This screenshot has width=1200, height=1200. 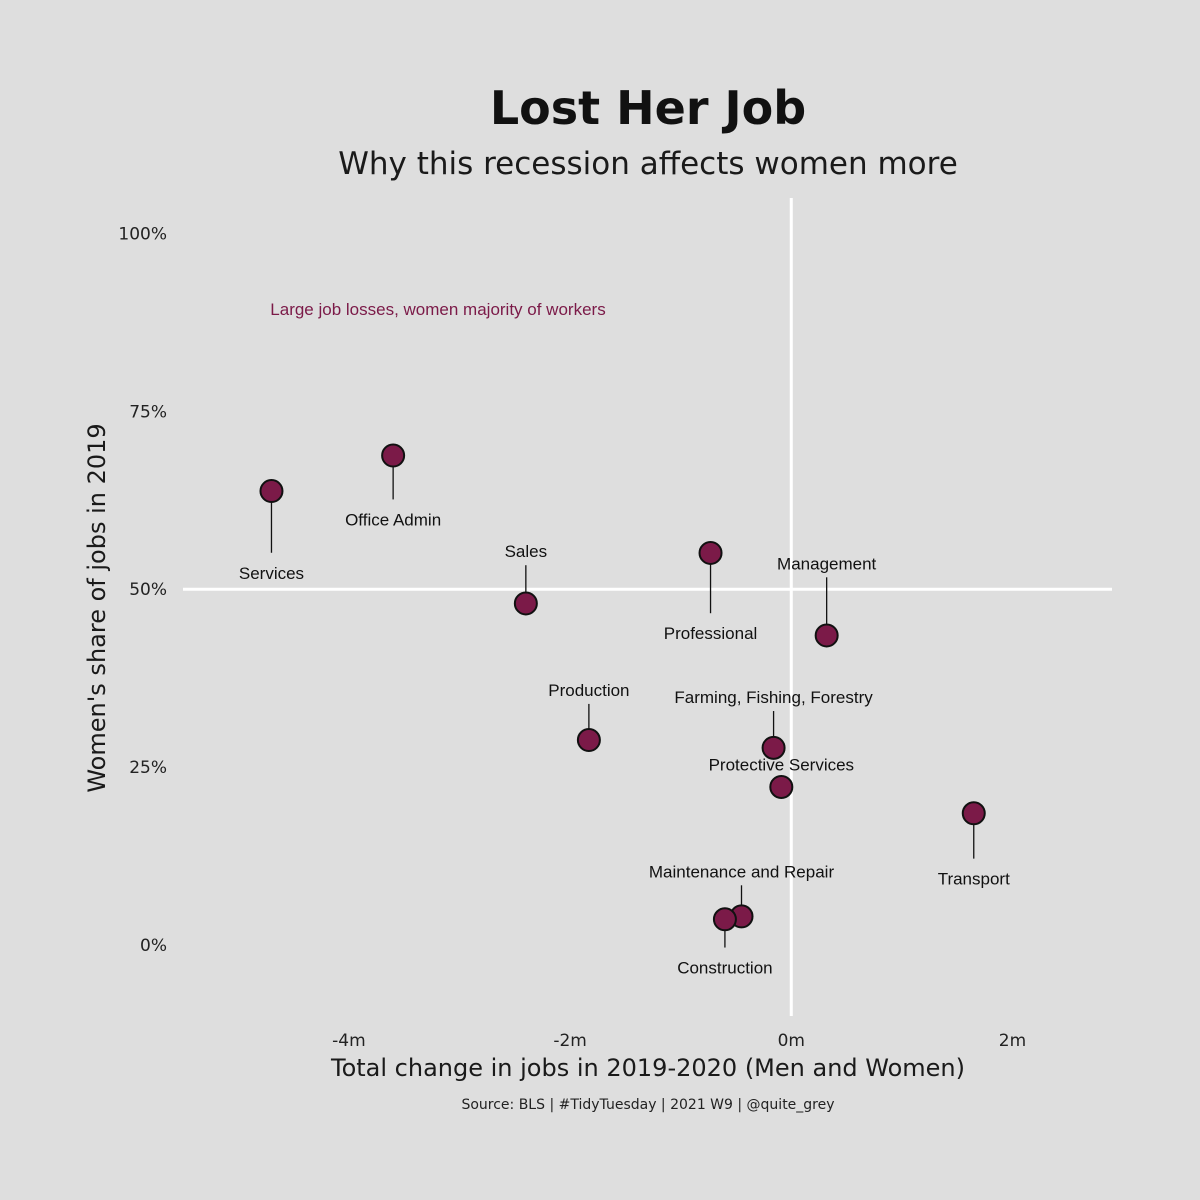 What do you see at coordinates (148, 590) in the screenshot?
I see `y-tick-label: 50%` at bounding box center [148, 590].